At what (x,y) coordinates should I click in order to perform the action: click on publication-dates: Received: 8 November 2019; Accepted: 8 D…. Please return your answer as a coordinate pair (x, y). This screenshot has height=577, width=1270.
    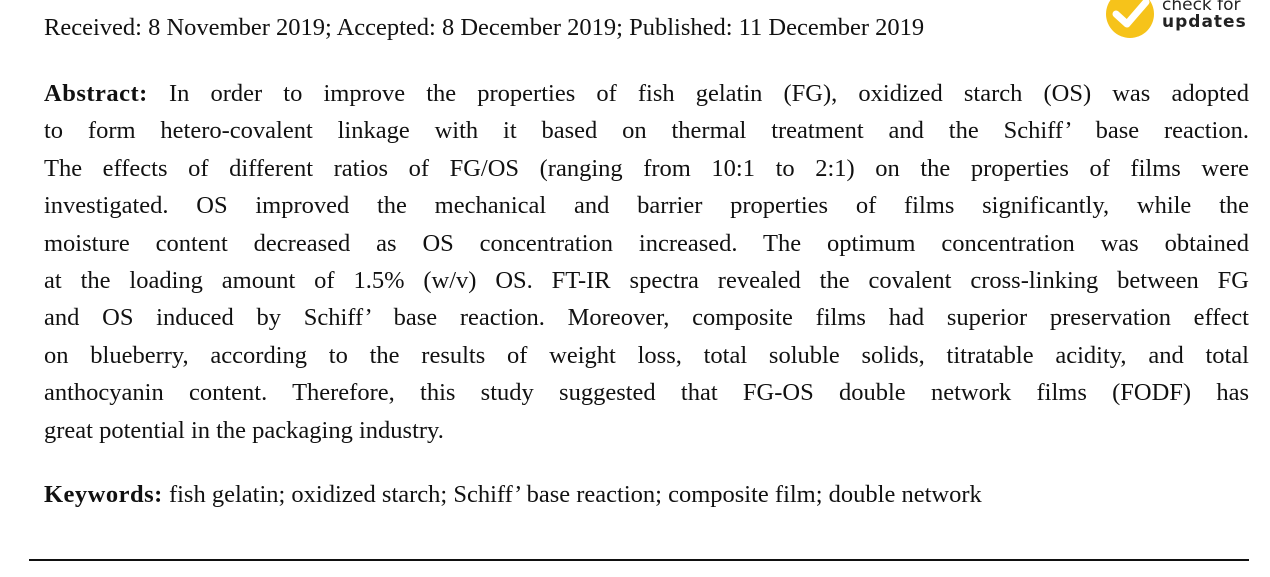
    Looking at the image, I should click on (484, 27).